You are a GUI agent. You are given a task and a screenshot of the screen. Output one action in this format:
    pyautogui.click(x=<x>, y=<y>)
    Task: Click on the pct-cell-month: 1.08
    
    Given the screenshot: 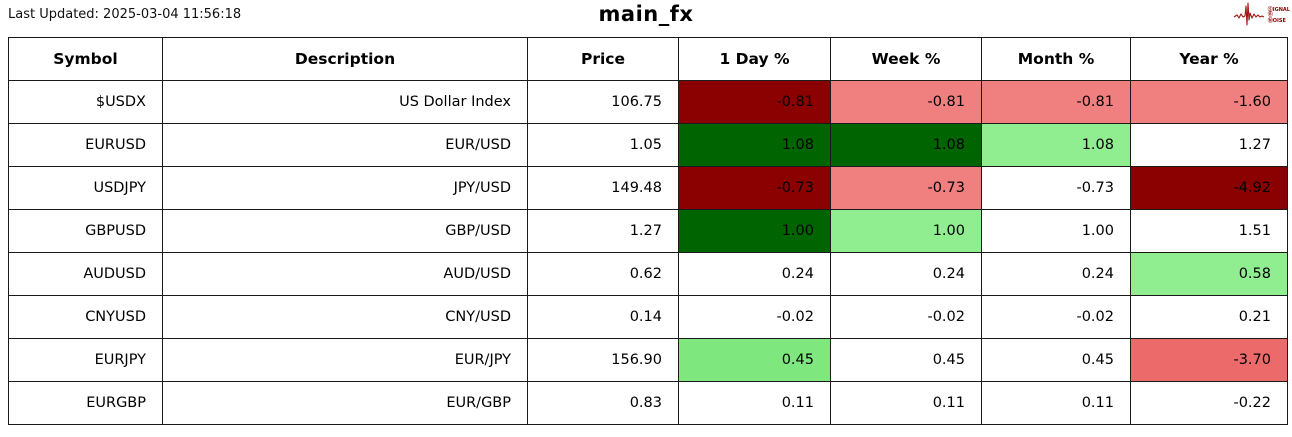 What is the action you would take?
    pyautogui.click(x=1056, y=145)
    